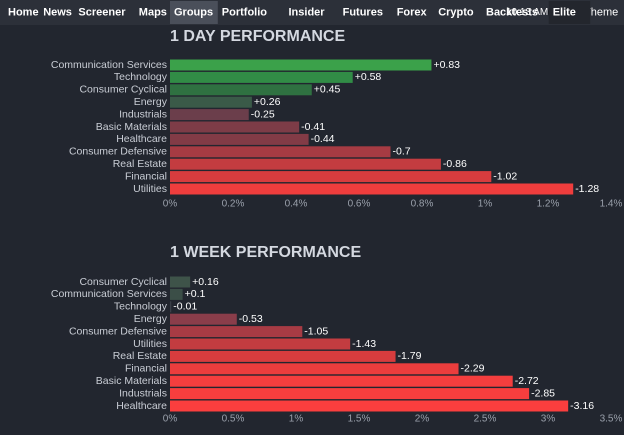 Image resolution: width=624 pixels, height=435 pixels. I want to click on value-label: -0.86, so click(455, 164).